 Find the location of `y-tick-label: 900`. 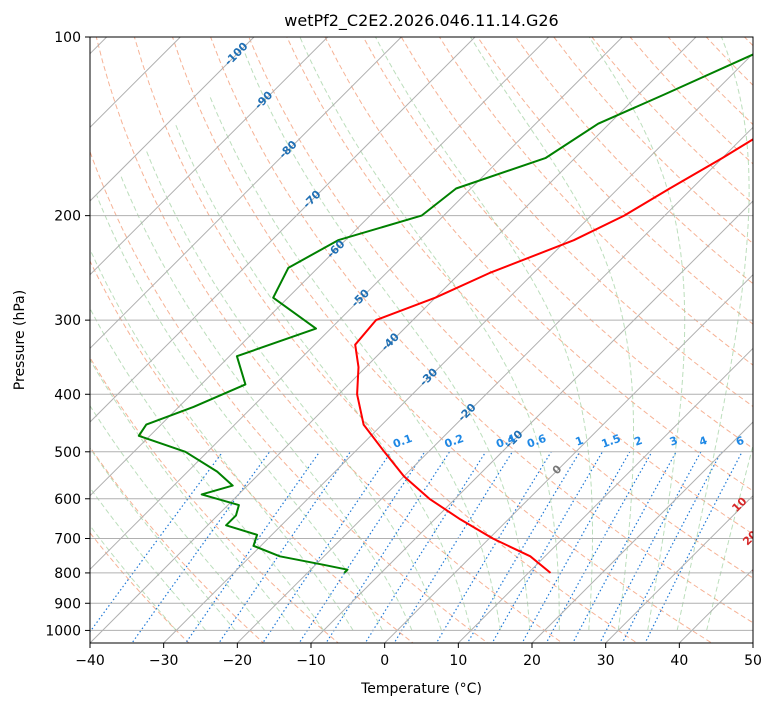

y-tick-label: 900 is located at coordinates (67, 604).